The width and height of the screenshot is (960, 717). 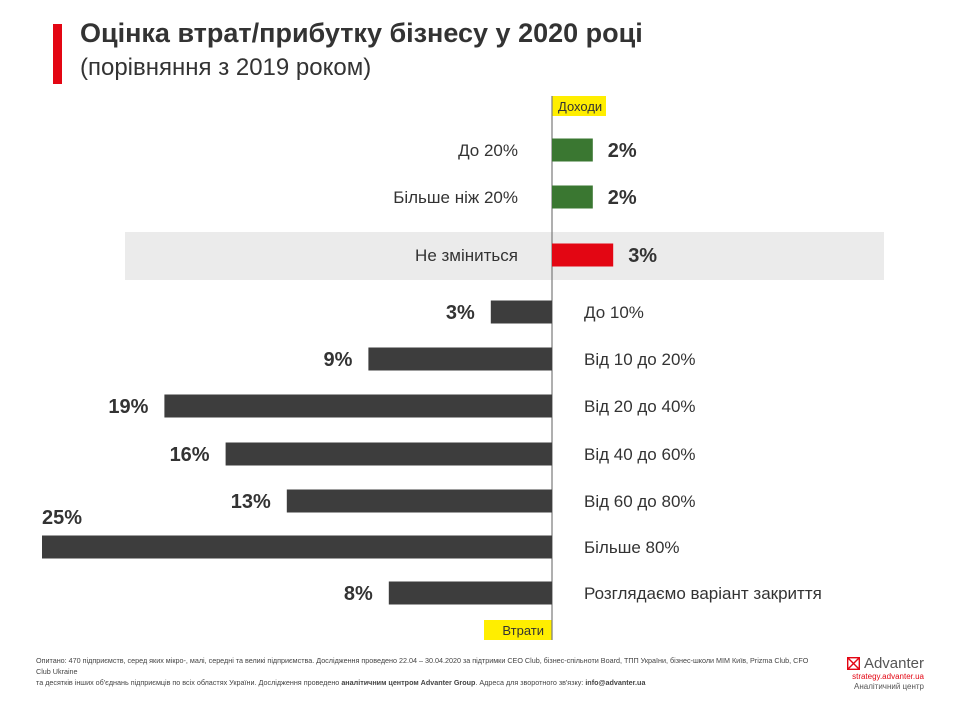 What do you see at coordinates (388, 454) in the screenshot?
I see `bar-від-40-до-60` at bounding box center [388, 454].